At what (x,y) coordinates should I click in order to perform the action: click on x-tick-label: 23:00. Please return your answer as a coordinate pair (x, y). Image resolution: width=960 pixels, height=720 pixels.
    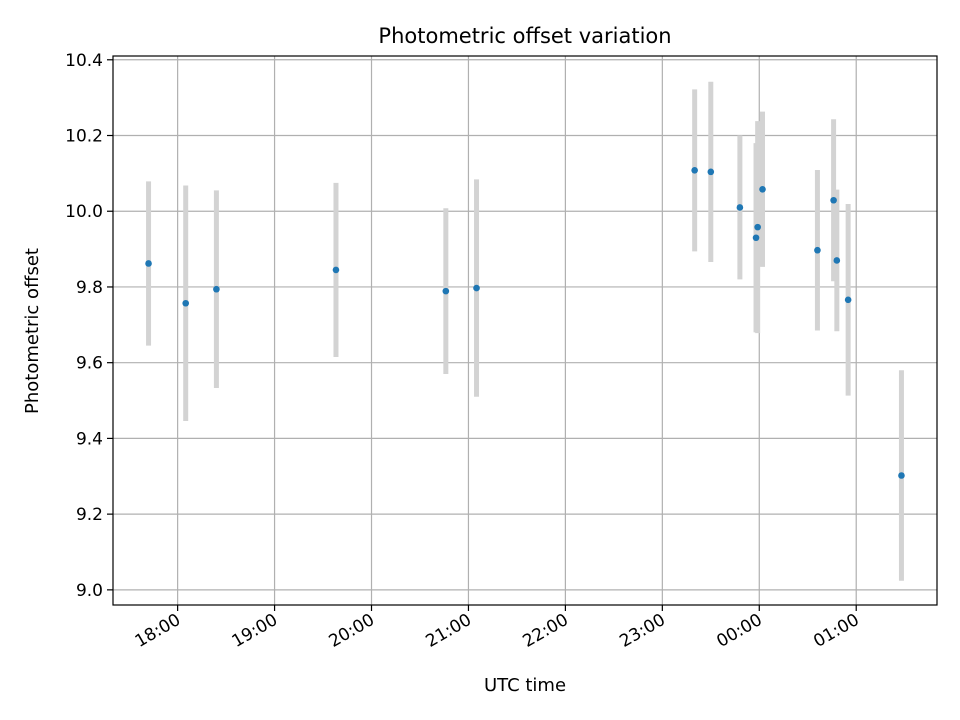
    Looking at the image, I should click on (642, 631).